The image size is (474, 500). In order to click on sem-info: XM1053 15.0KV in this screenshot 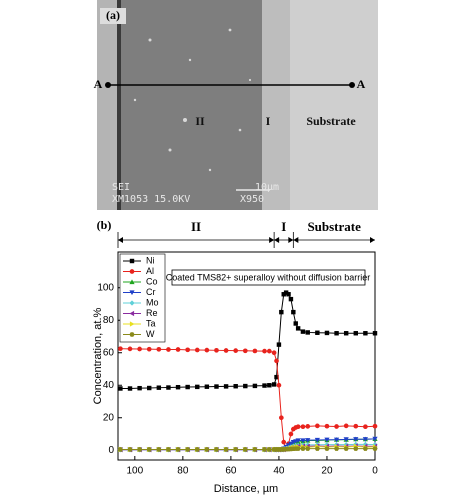, I will do `click(151, 199)`.